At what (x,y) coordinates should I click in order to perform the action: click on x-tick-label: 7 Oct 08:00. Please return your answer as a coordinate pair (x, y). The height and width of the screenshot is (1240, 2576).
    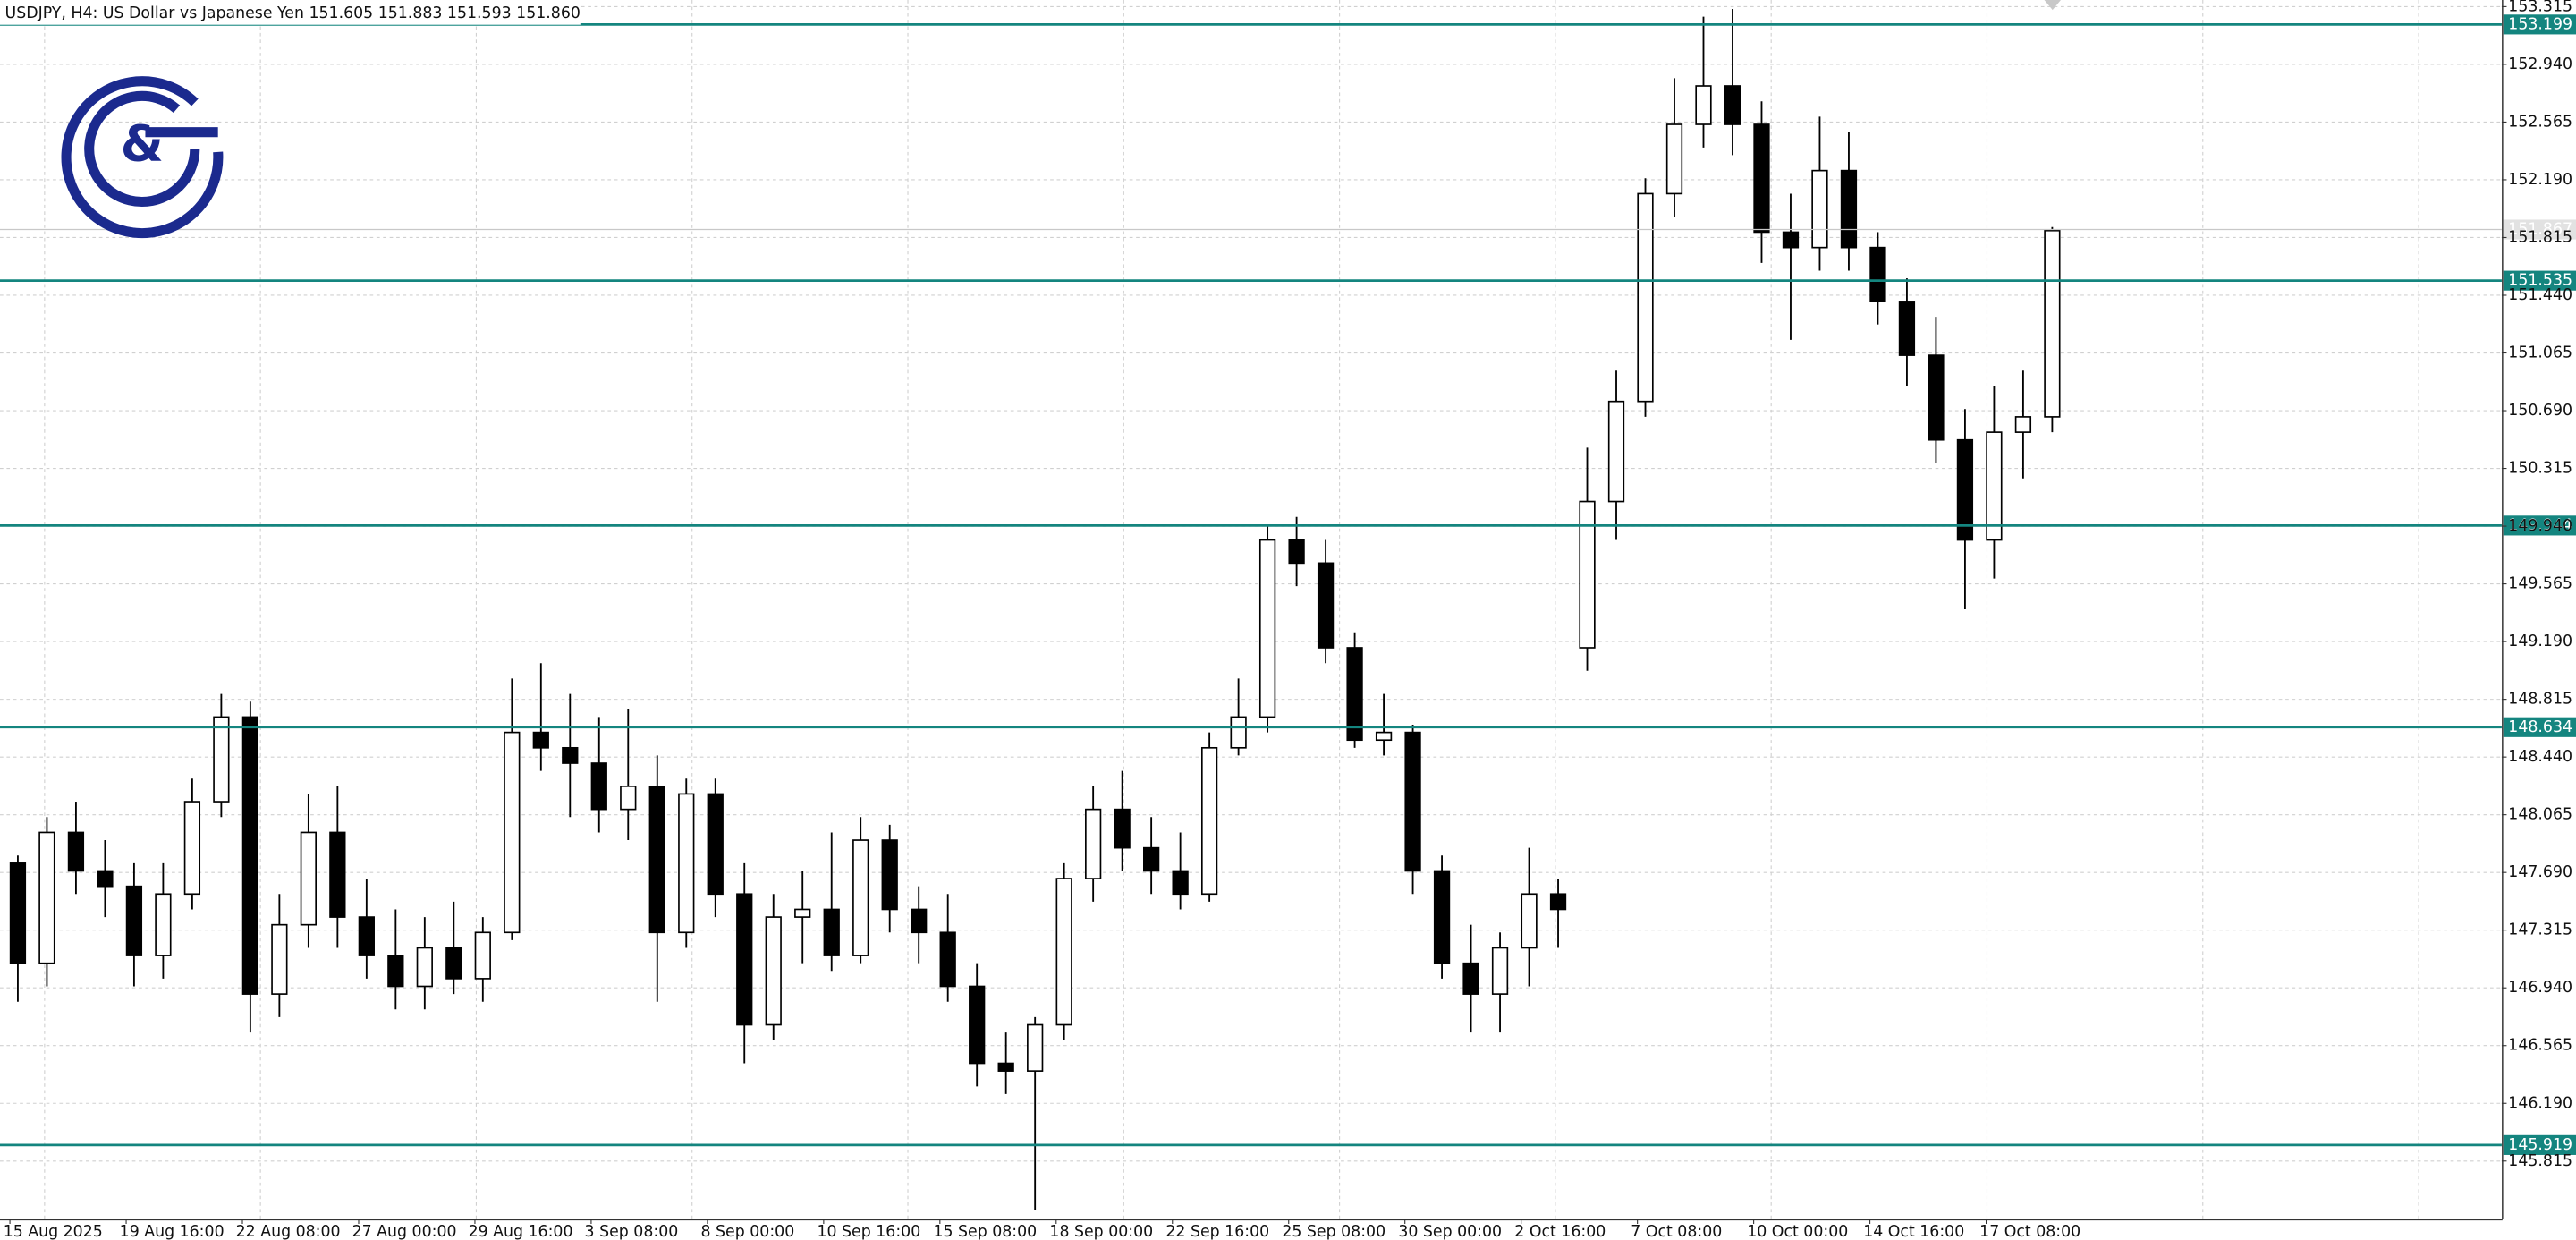
    Looking at the image, I should click on (1676, 1231).